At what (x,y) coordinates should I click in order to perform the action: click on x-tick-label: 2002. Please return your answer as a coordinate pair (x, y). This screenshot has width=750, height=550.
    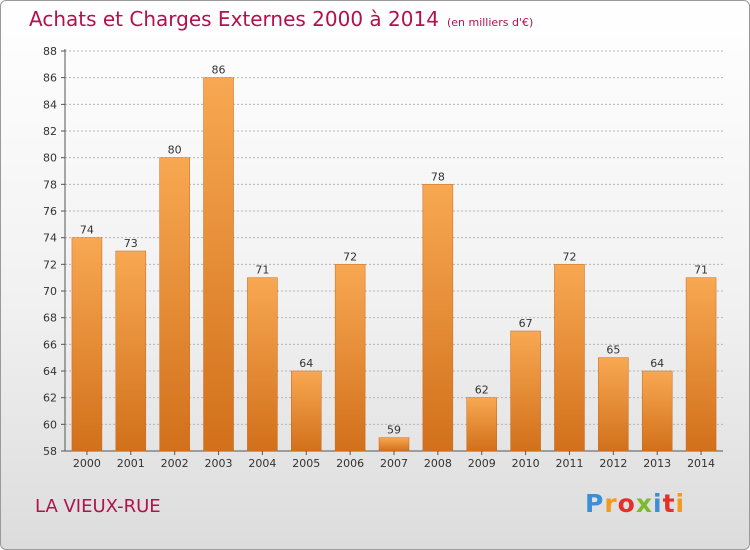
    Looking at the image, I should click on (175, 463).